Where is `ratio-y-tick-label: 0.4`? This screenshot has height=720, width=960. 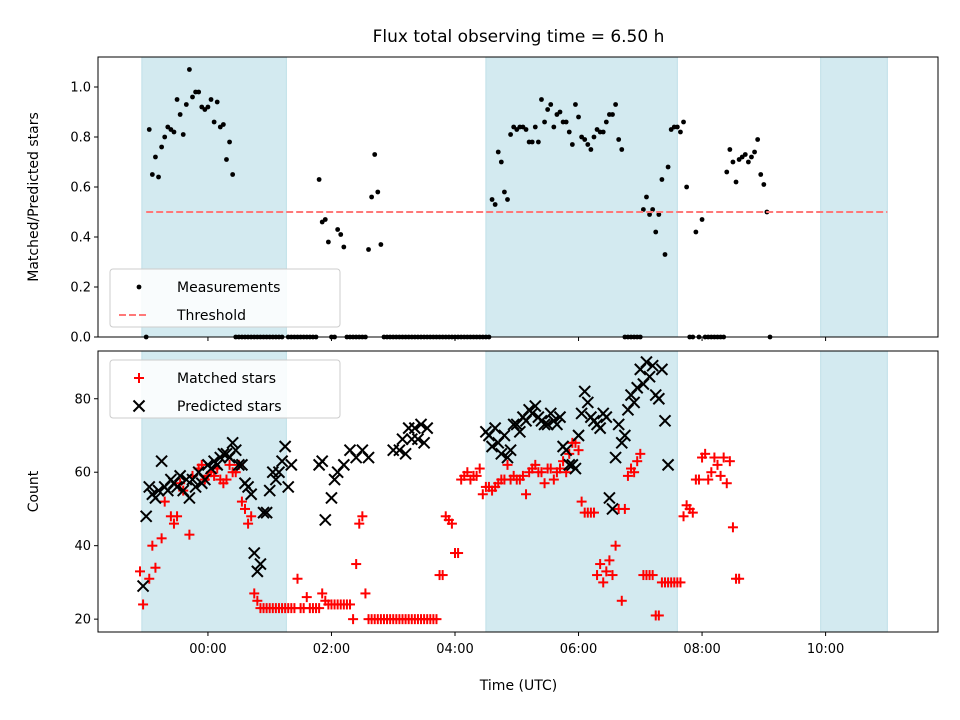 ratio-y-tick-label: 0.4 is located at coordinates (80, 238).